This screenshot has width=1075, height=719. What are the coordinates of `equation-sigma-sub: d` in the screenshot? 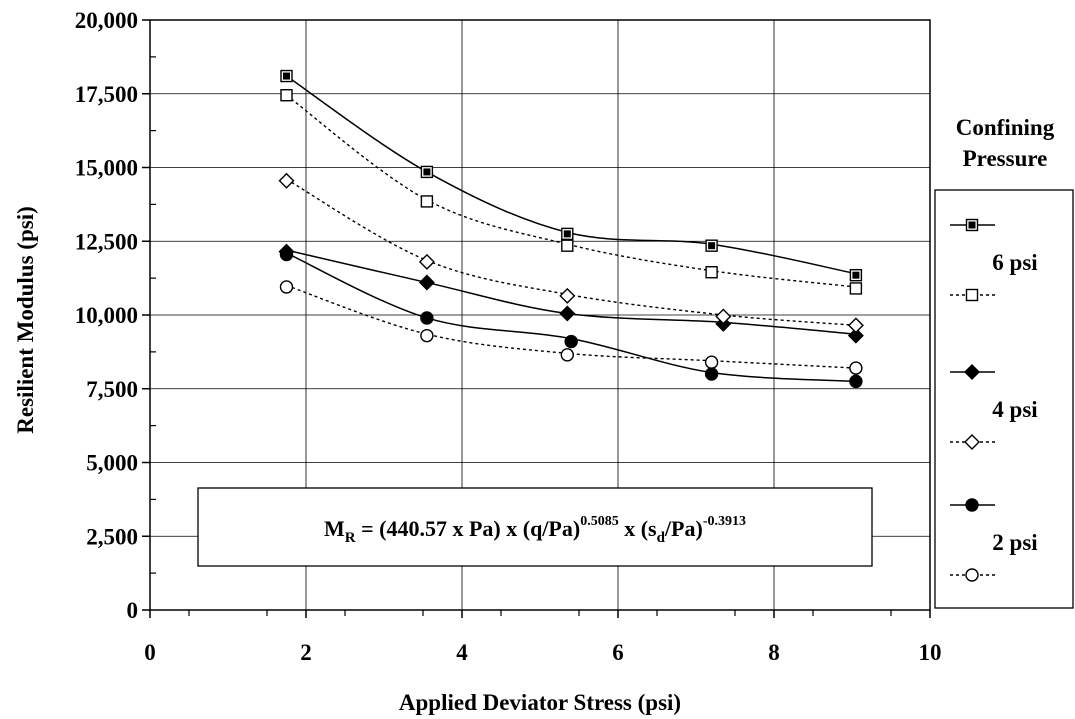 It's located at (661, 538).